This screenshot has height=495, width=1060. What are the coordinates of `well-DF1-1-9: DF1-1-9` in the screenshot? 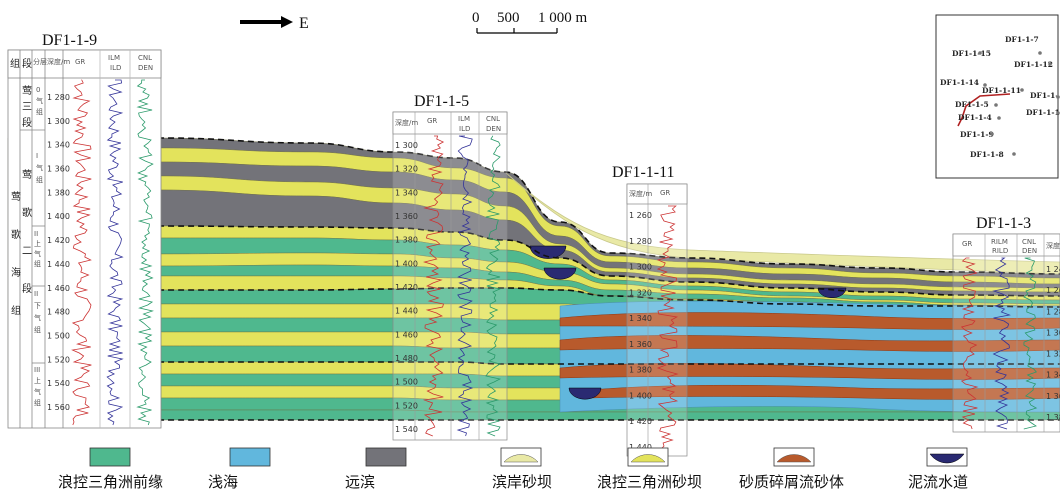 It's located at (69, 40).